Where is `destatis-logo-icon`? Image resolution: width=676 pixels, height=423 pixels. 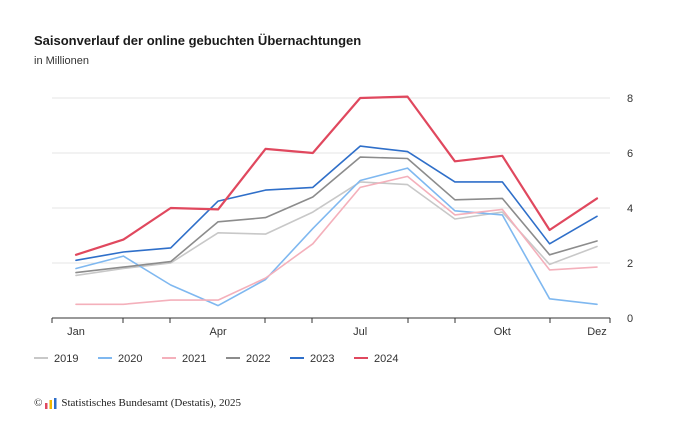
destatis-logo-icon is located at coordinates (51, 403).